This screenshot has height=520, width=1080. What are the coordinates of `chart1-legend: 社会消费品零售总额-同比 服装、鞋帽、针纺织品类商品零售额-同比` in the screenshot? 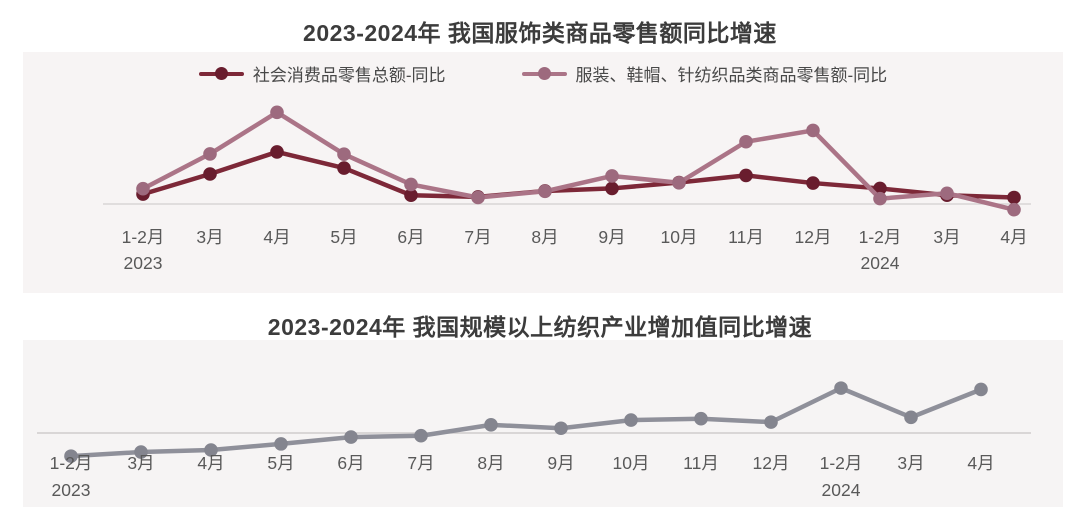 It's located at (543, 73).